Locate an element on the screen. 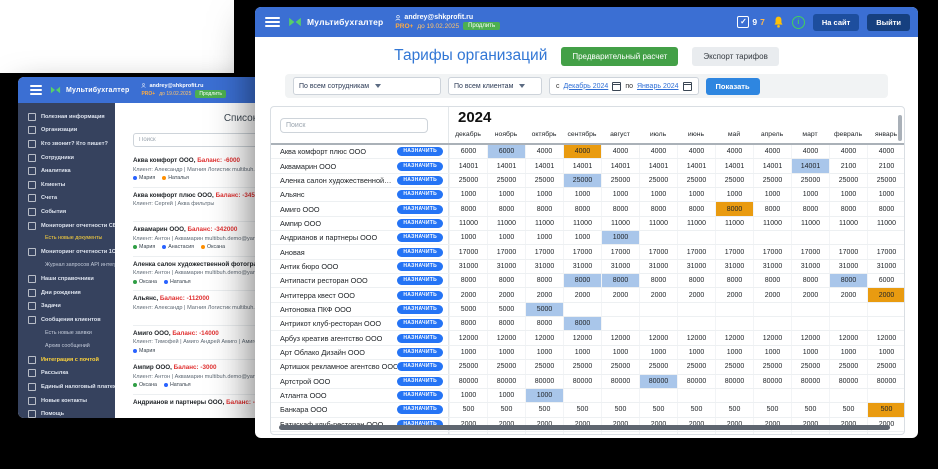 The width and height of the screenshot is (938, 469). to-site-button: На сайт is located at coordinates (836, 22).